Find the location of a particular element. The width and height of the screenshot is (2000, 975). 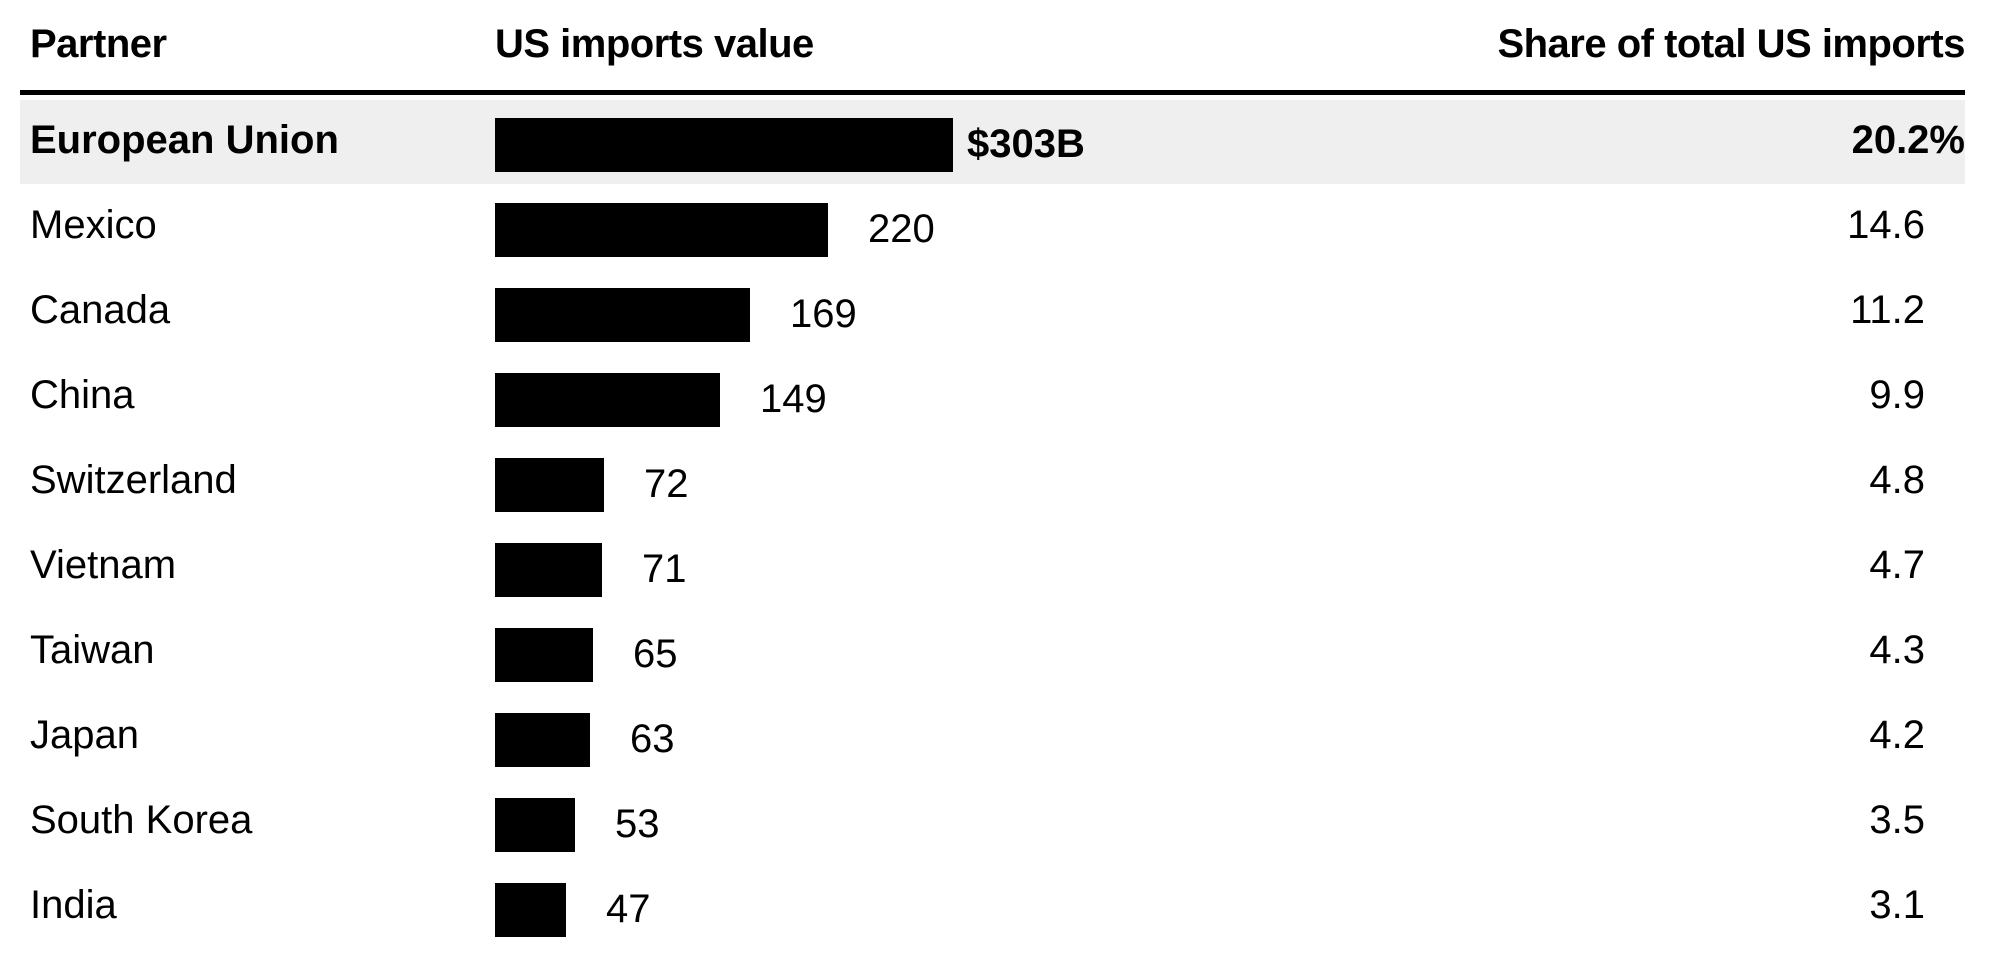

import-share-value: 14.6 is located at coordinates (1886, 225).